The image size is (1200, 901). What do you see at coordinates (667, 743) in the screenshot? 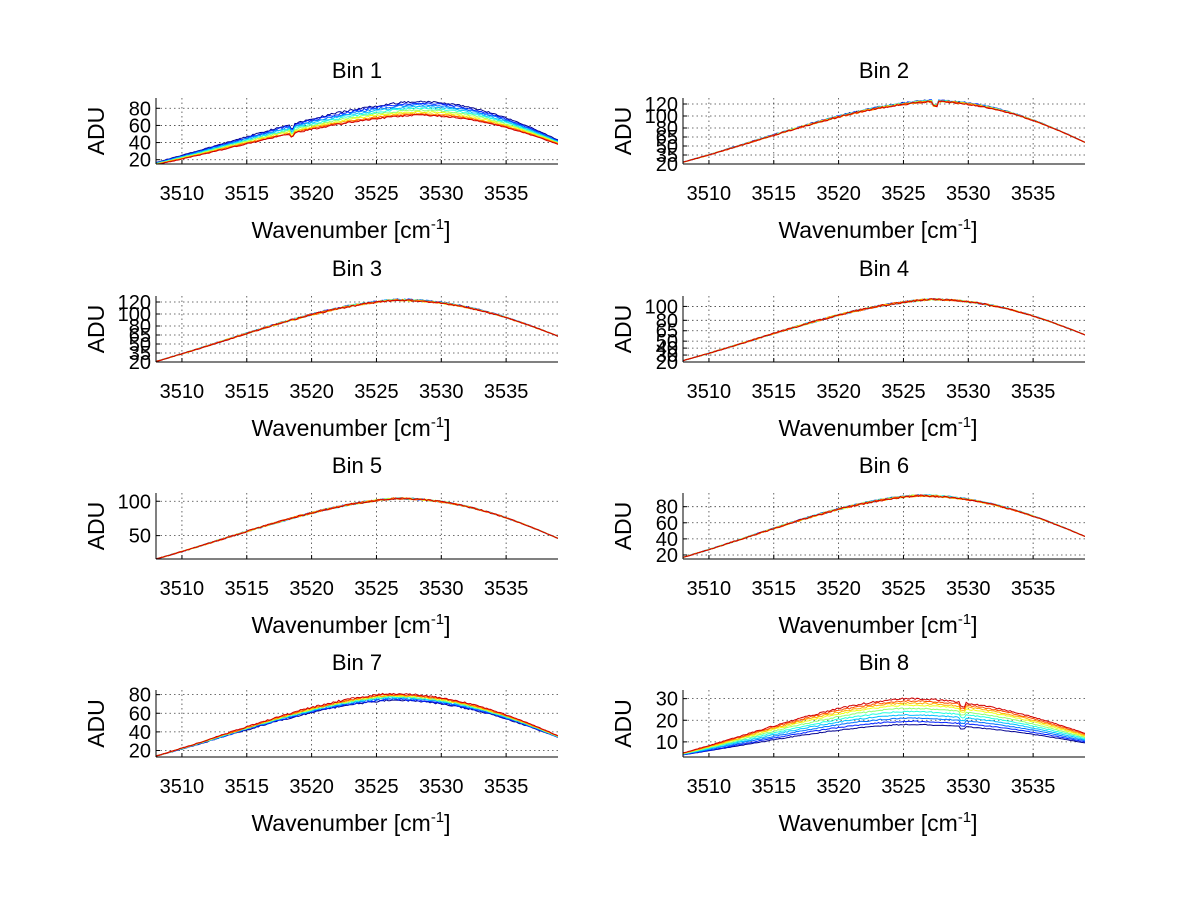
I see `y-tick-label: 10` at bounding box center [667, 743].